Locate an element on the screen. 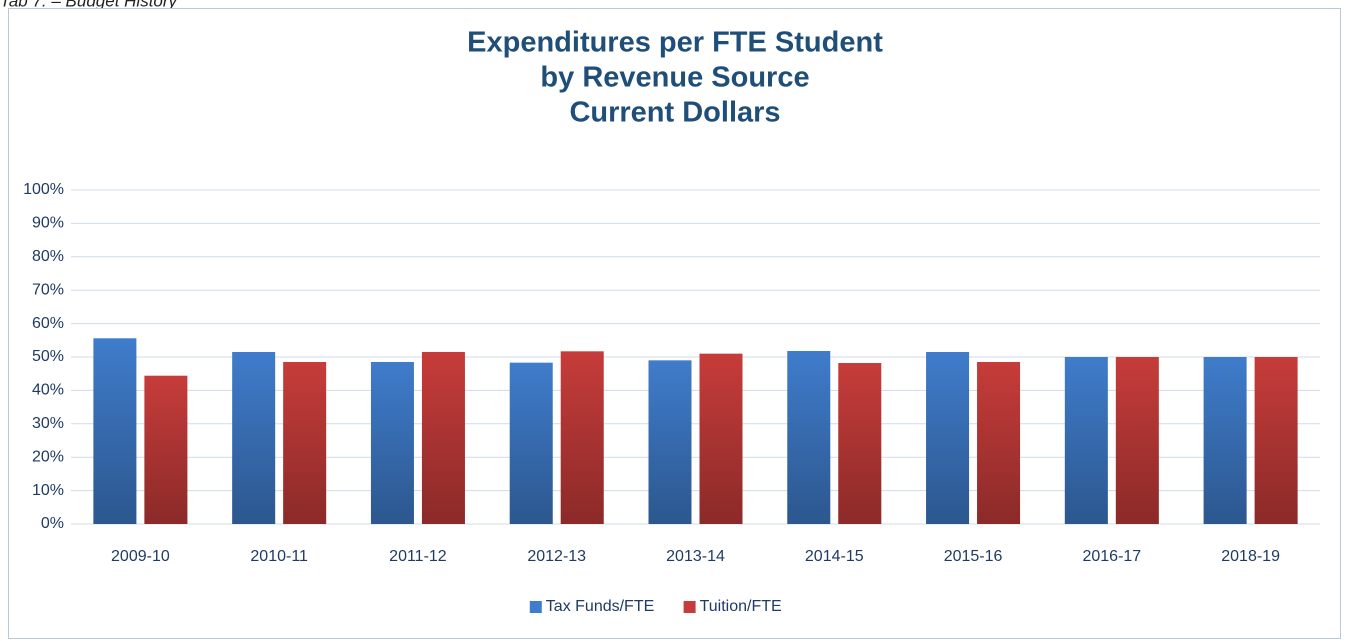  x-tick-label: 2015-16 is located at coordinates (973, 556).